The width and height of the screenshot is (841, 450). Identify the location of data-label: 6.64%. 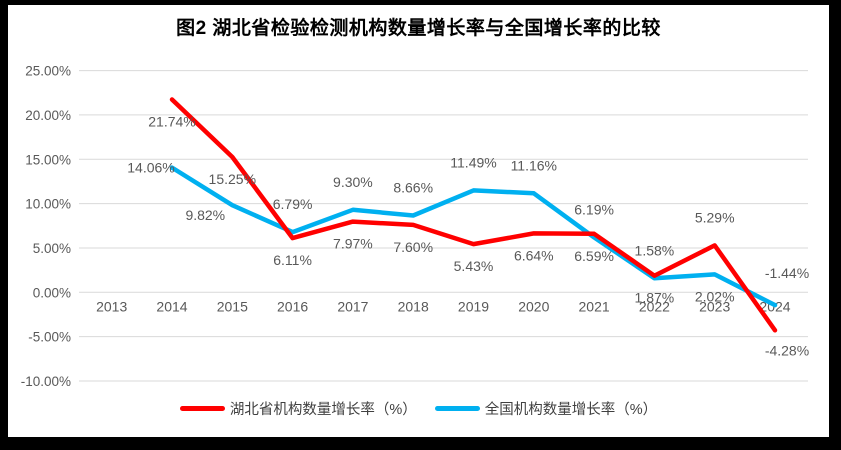
(534, 255).